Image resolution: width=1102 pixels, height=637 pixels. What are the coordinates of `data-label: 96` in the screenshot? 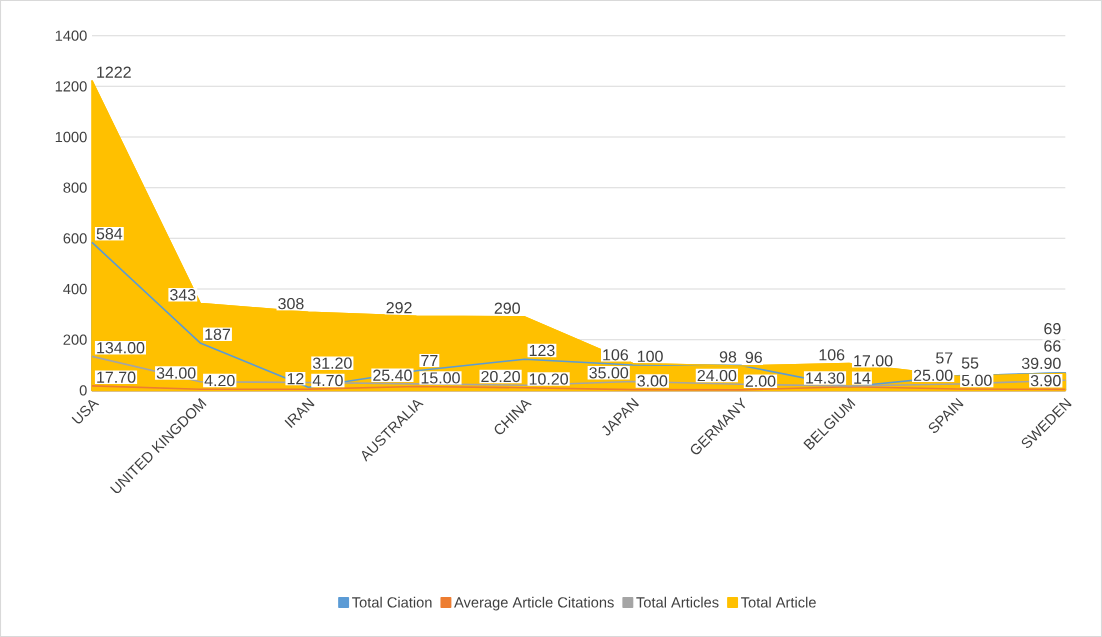 It's located at (753, 357).